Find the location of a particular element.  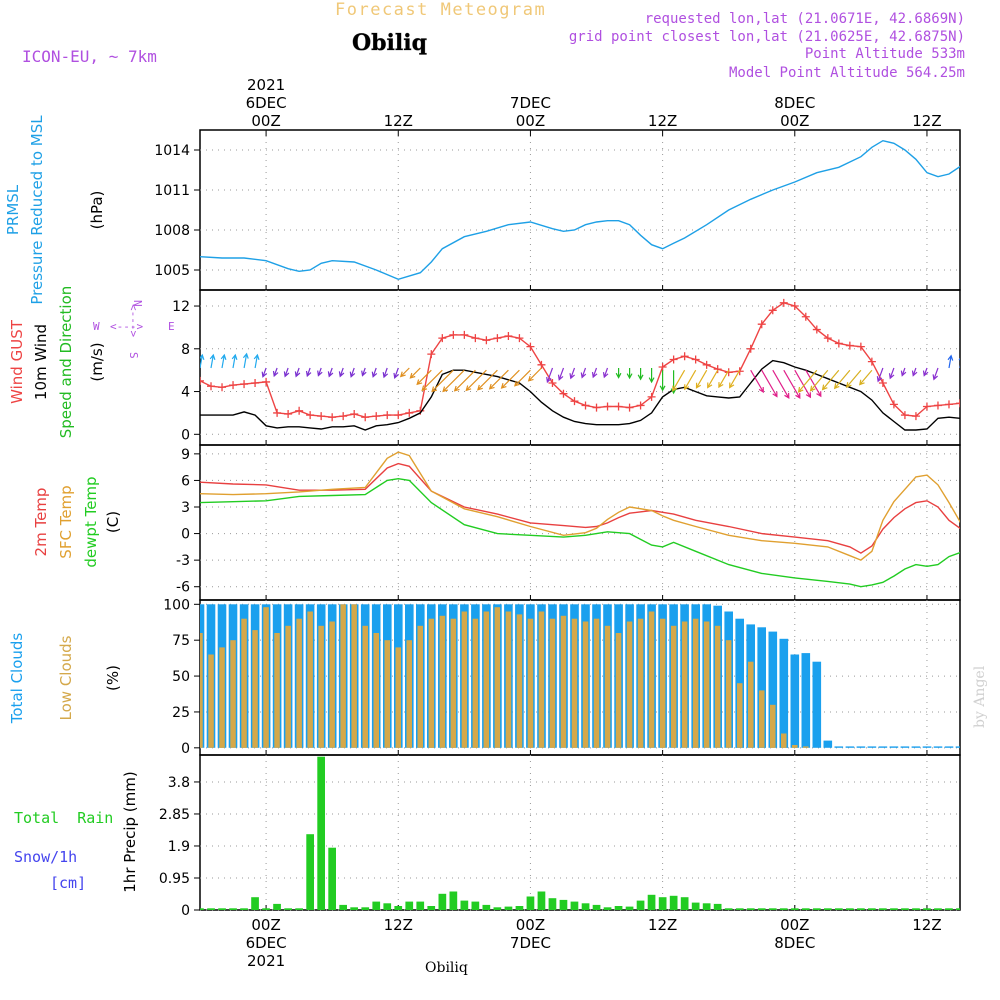

top-time-label: 00Z is located at coordinates (265, 121).